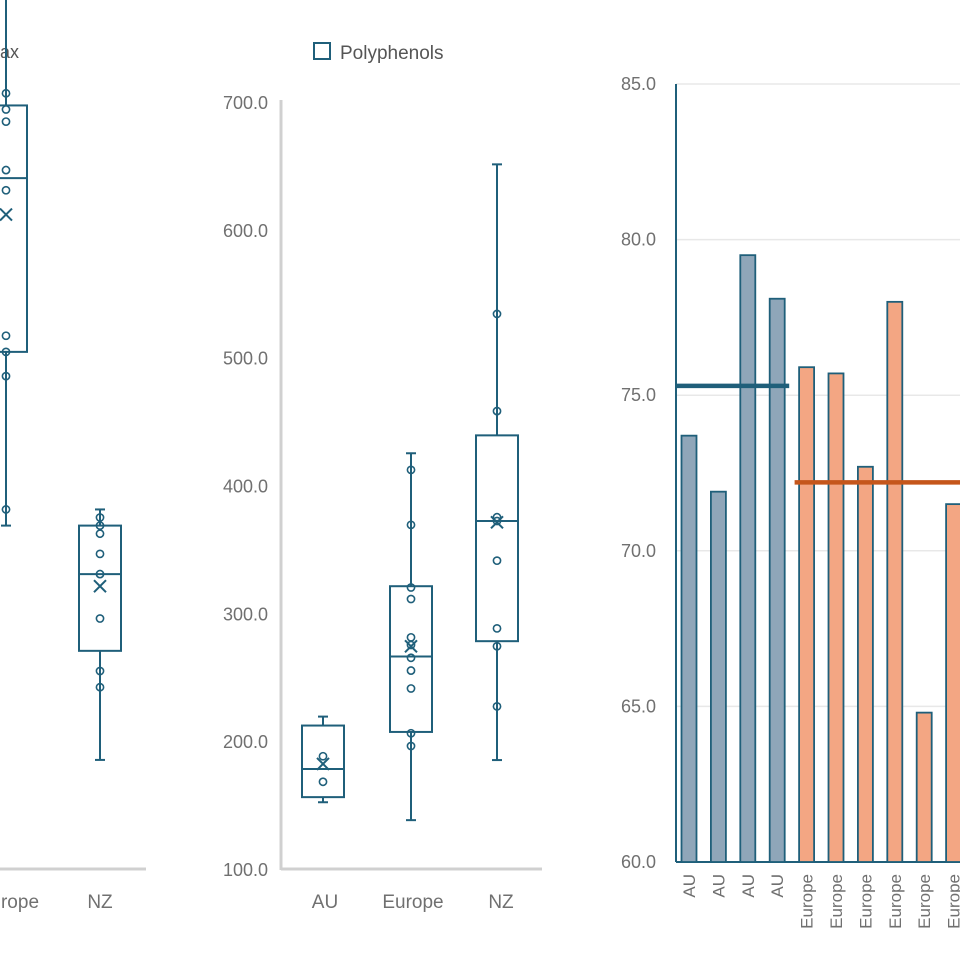 The width and height of the screenshot is (960, 960). I want to click on middle-au-box-group, so click(323, 759).